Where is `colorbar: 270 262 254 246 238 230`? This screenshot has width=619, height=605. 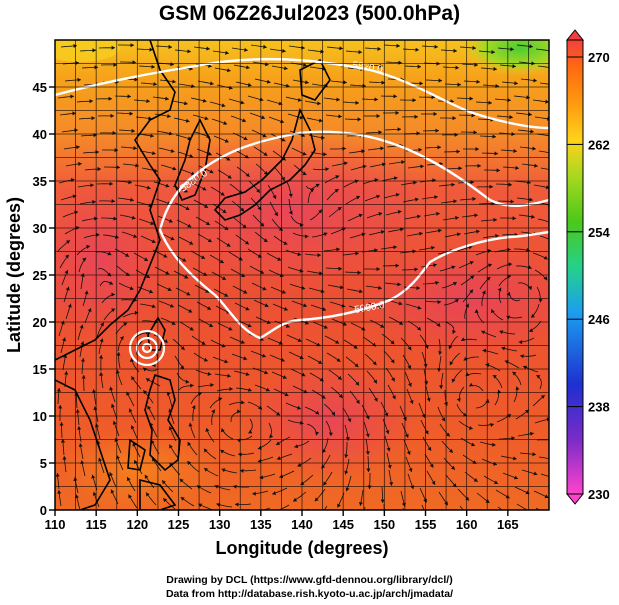
colorbar: 270 262 254 246 238 230 is located at coordinates (587, 267).